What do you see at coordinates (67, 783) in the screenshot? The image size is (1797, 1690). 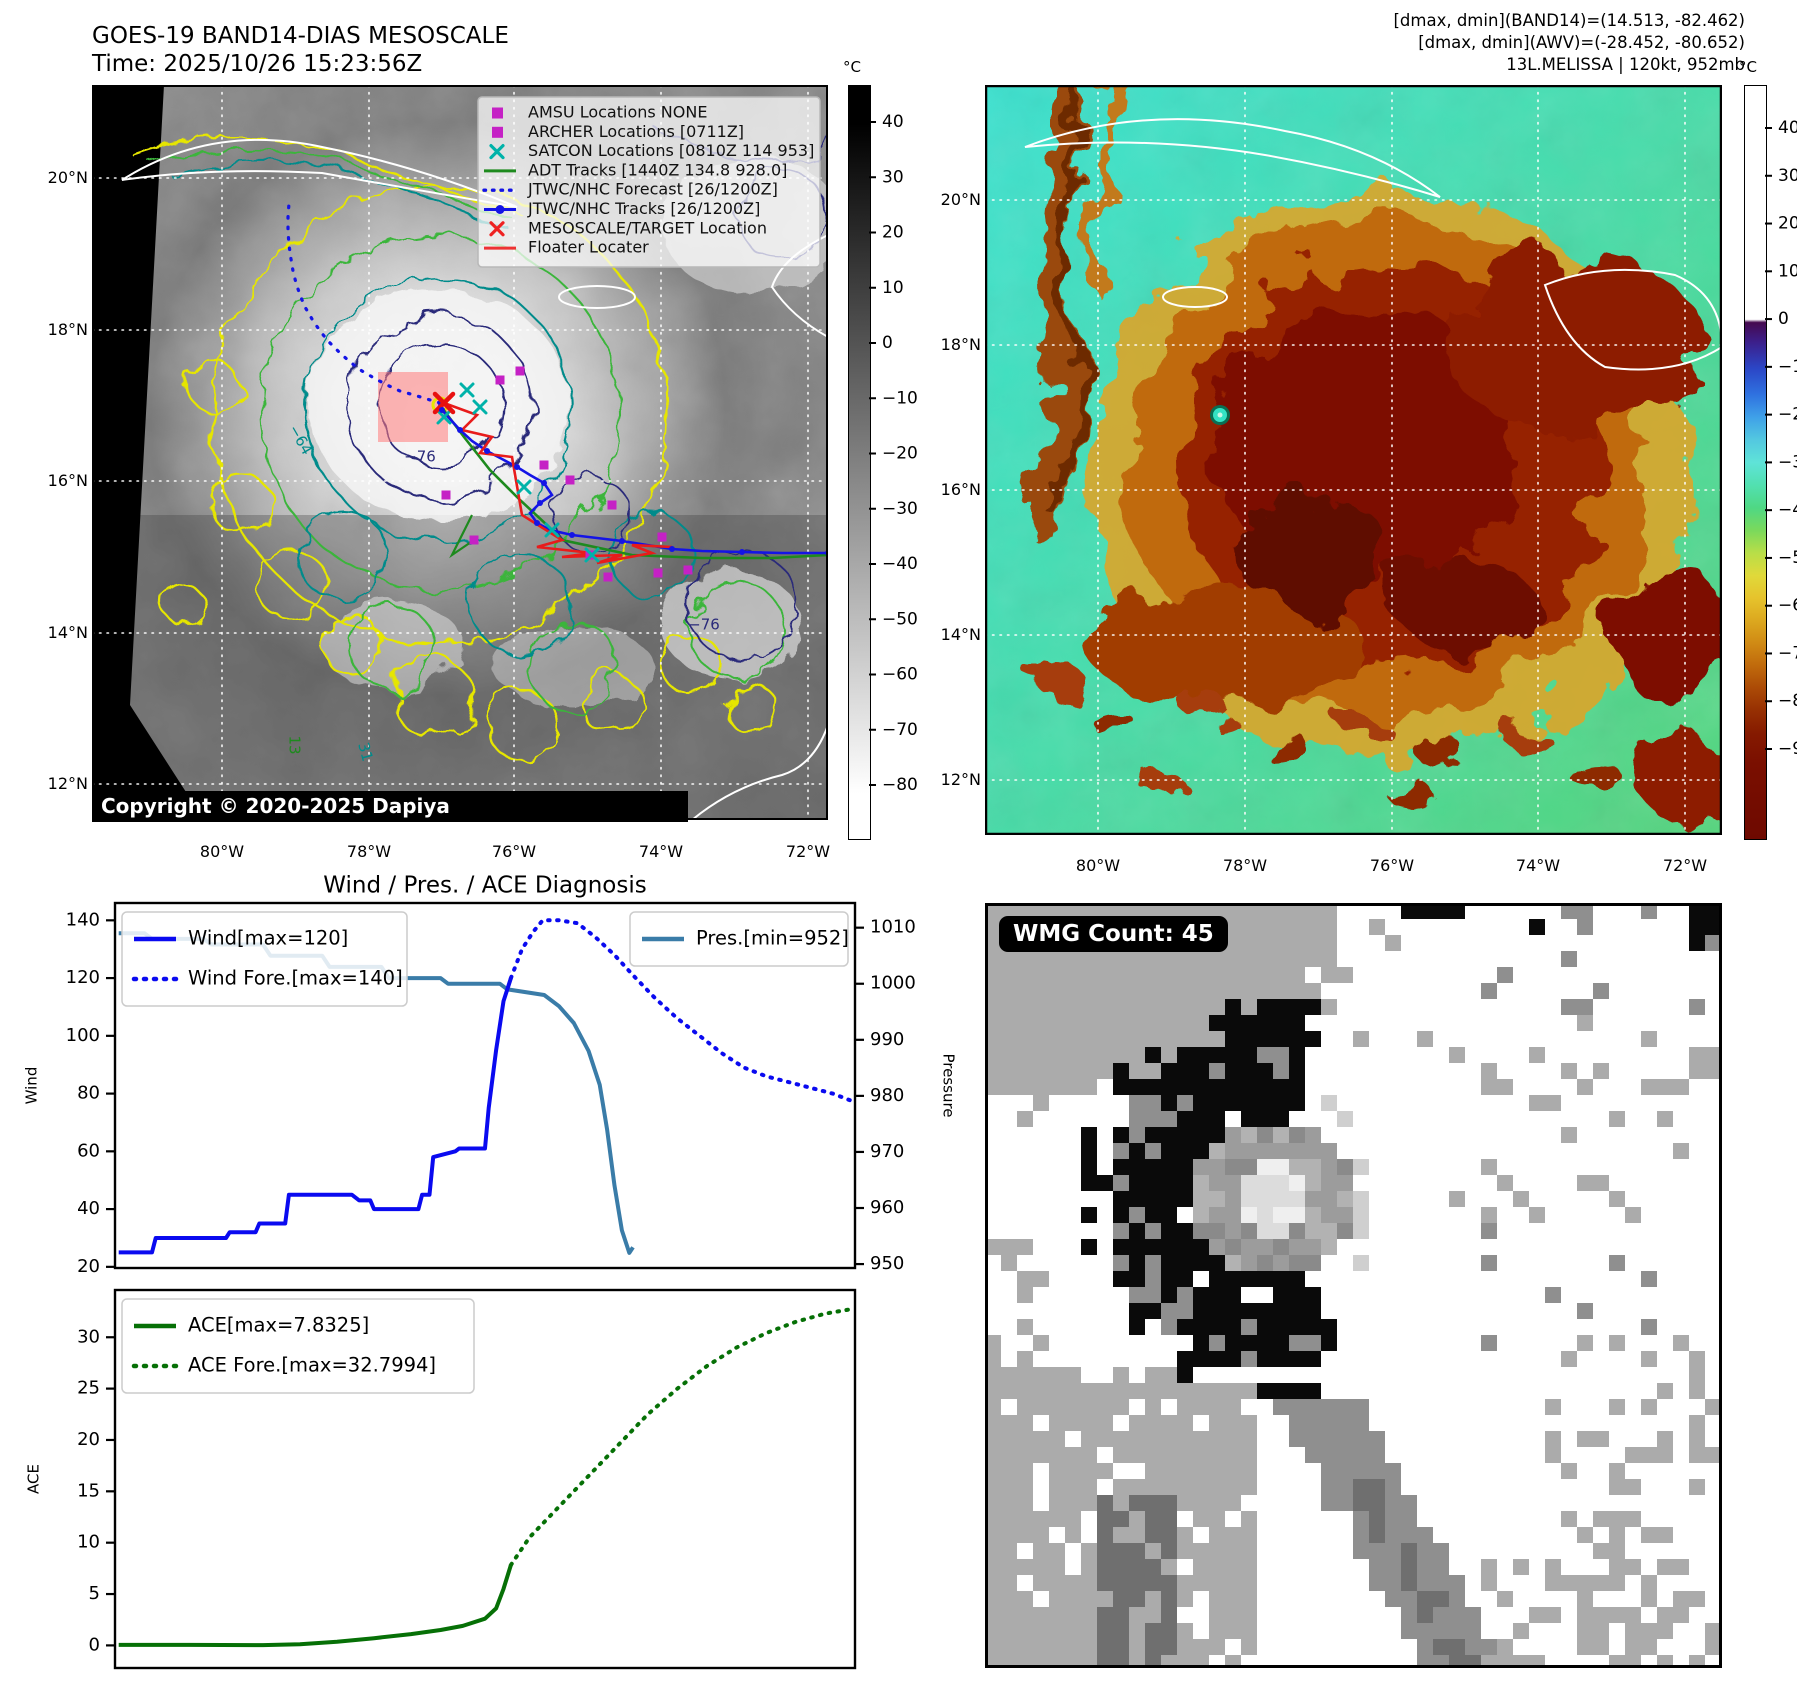 I see `band14-lat-label: 12°N` at bounding box center [67, 783].